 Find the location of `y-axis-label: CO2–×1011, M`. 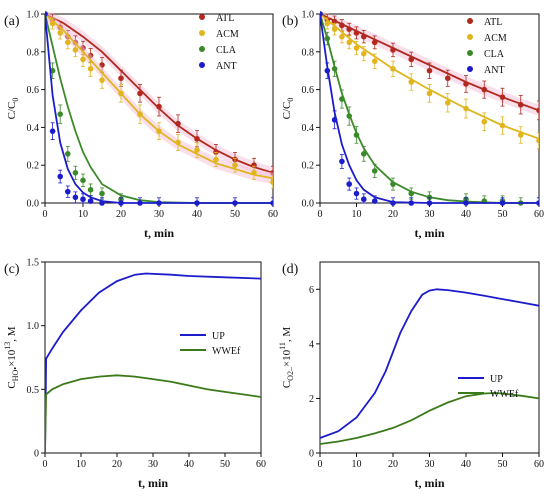

y-axis-label: CO2–×1011, M is located at coordinates (286, 358).